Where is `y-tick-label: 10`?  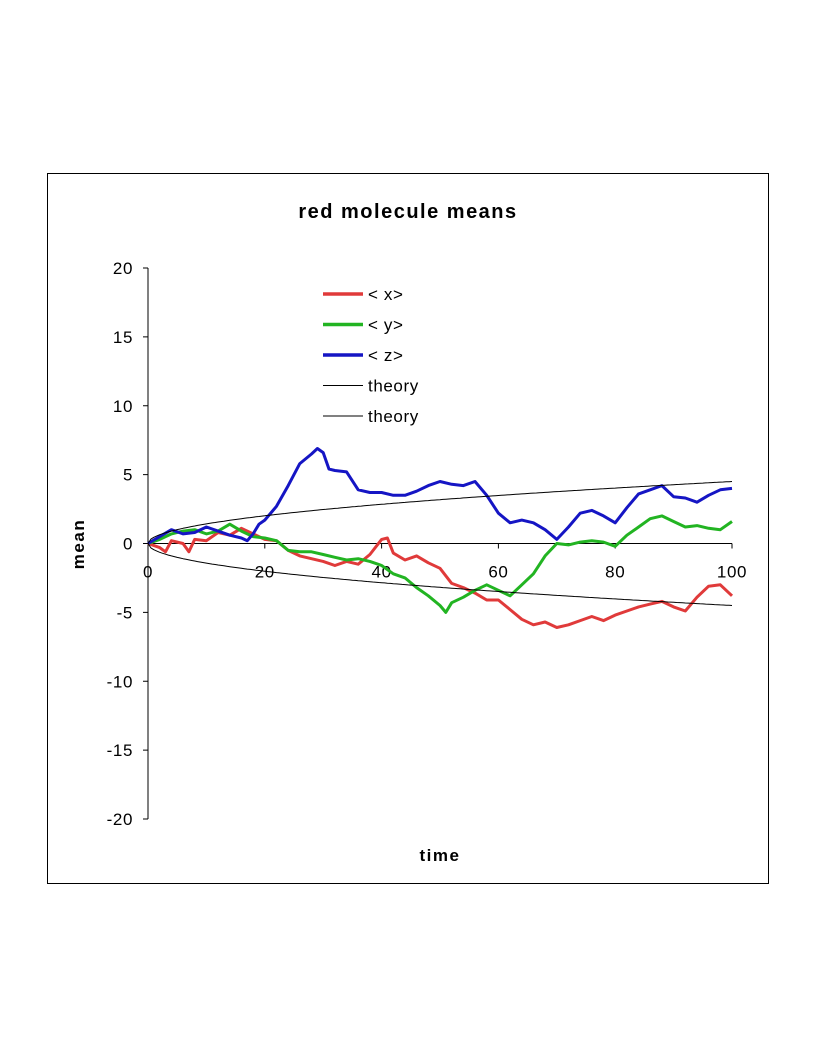
y-tick-label: 10 is located at coordinates (123, 406).